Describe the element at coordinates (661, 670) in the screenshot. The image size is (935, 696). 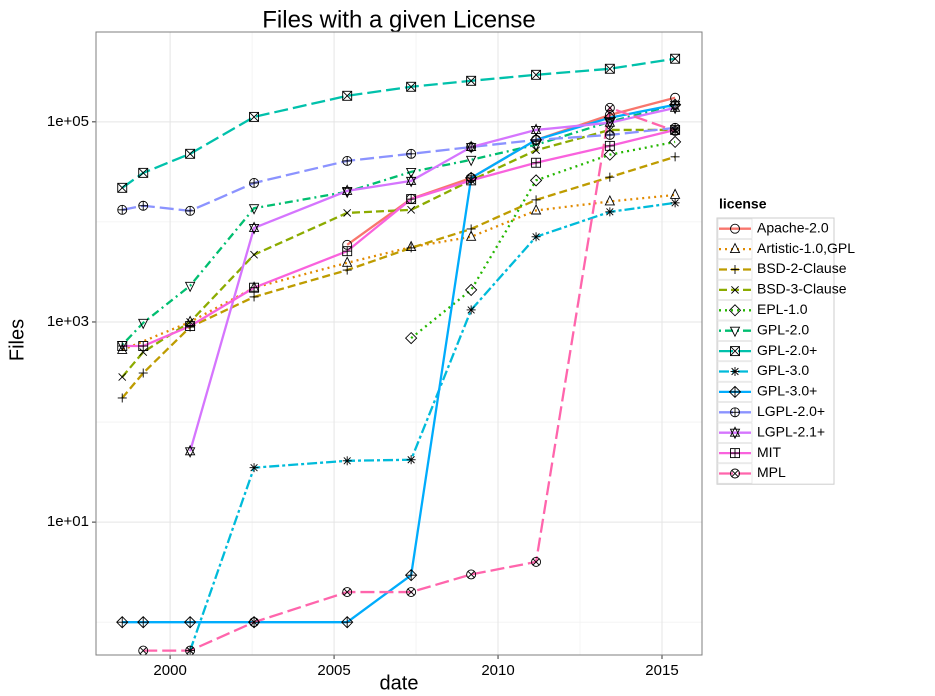
I see `x-tick-label: 2015` at that location.